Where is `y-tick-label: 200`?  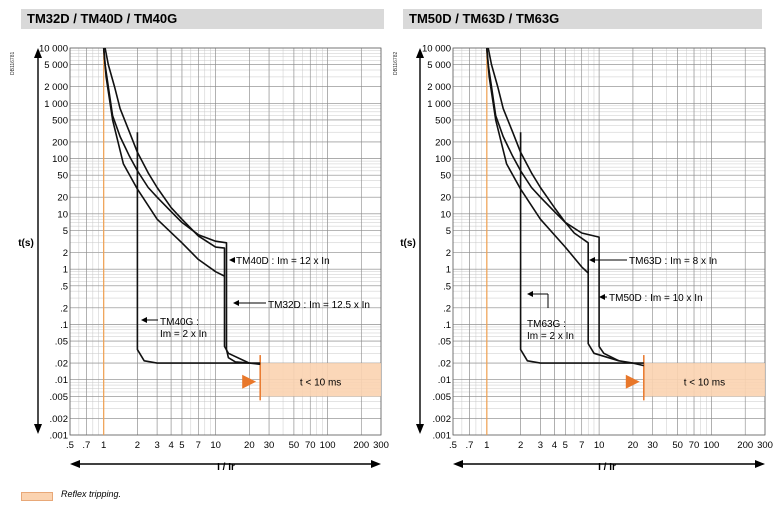
y-tick-label: 200 is located at coordinates (60, 142).